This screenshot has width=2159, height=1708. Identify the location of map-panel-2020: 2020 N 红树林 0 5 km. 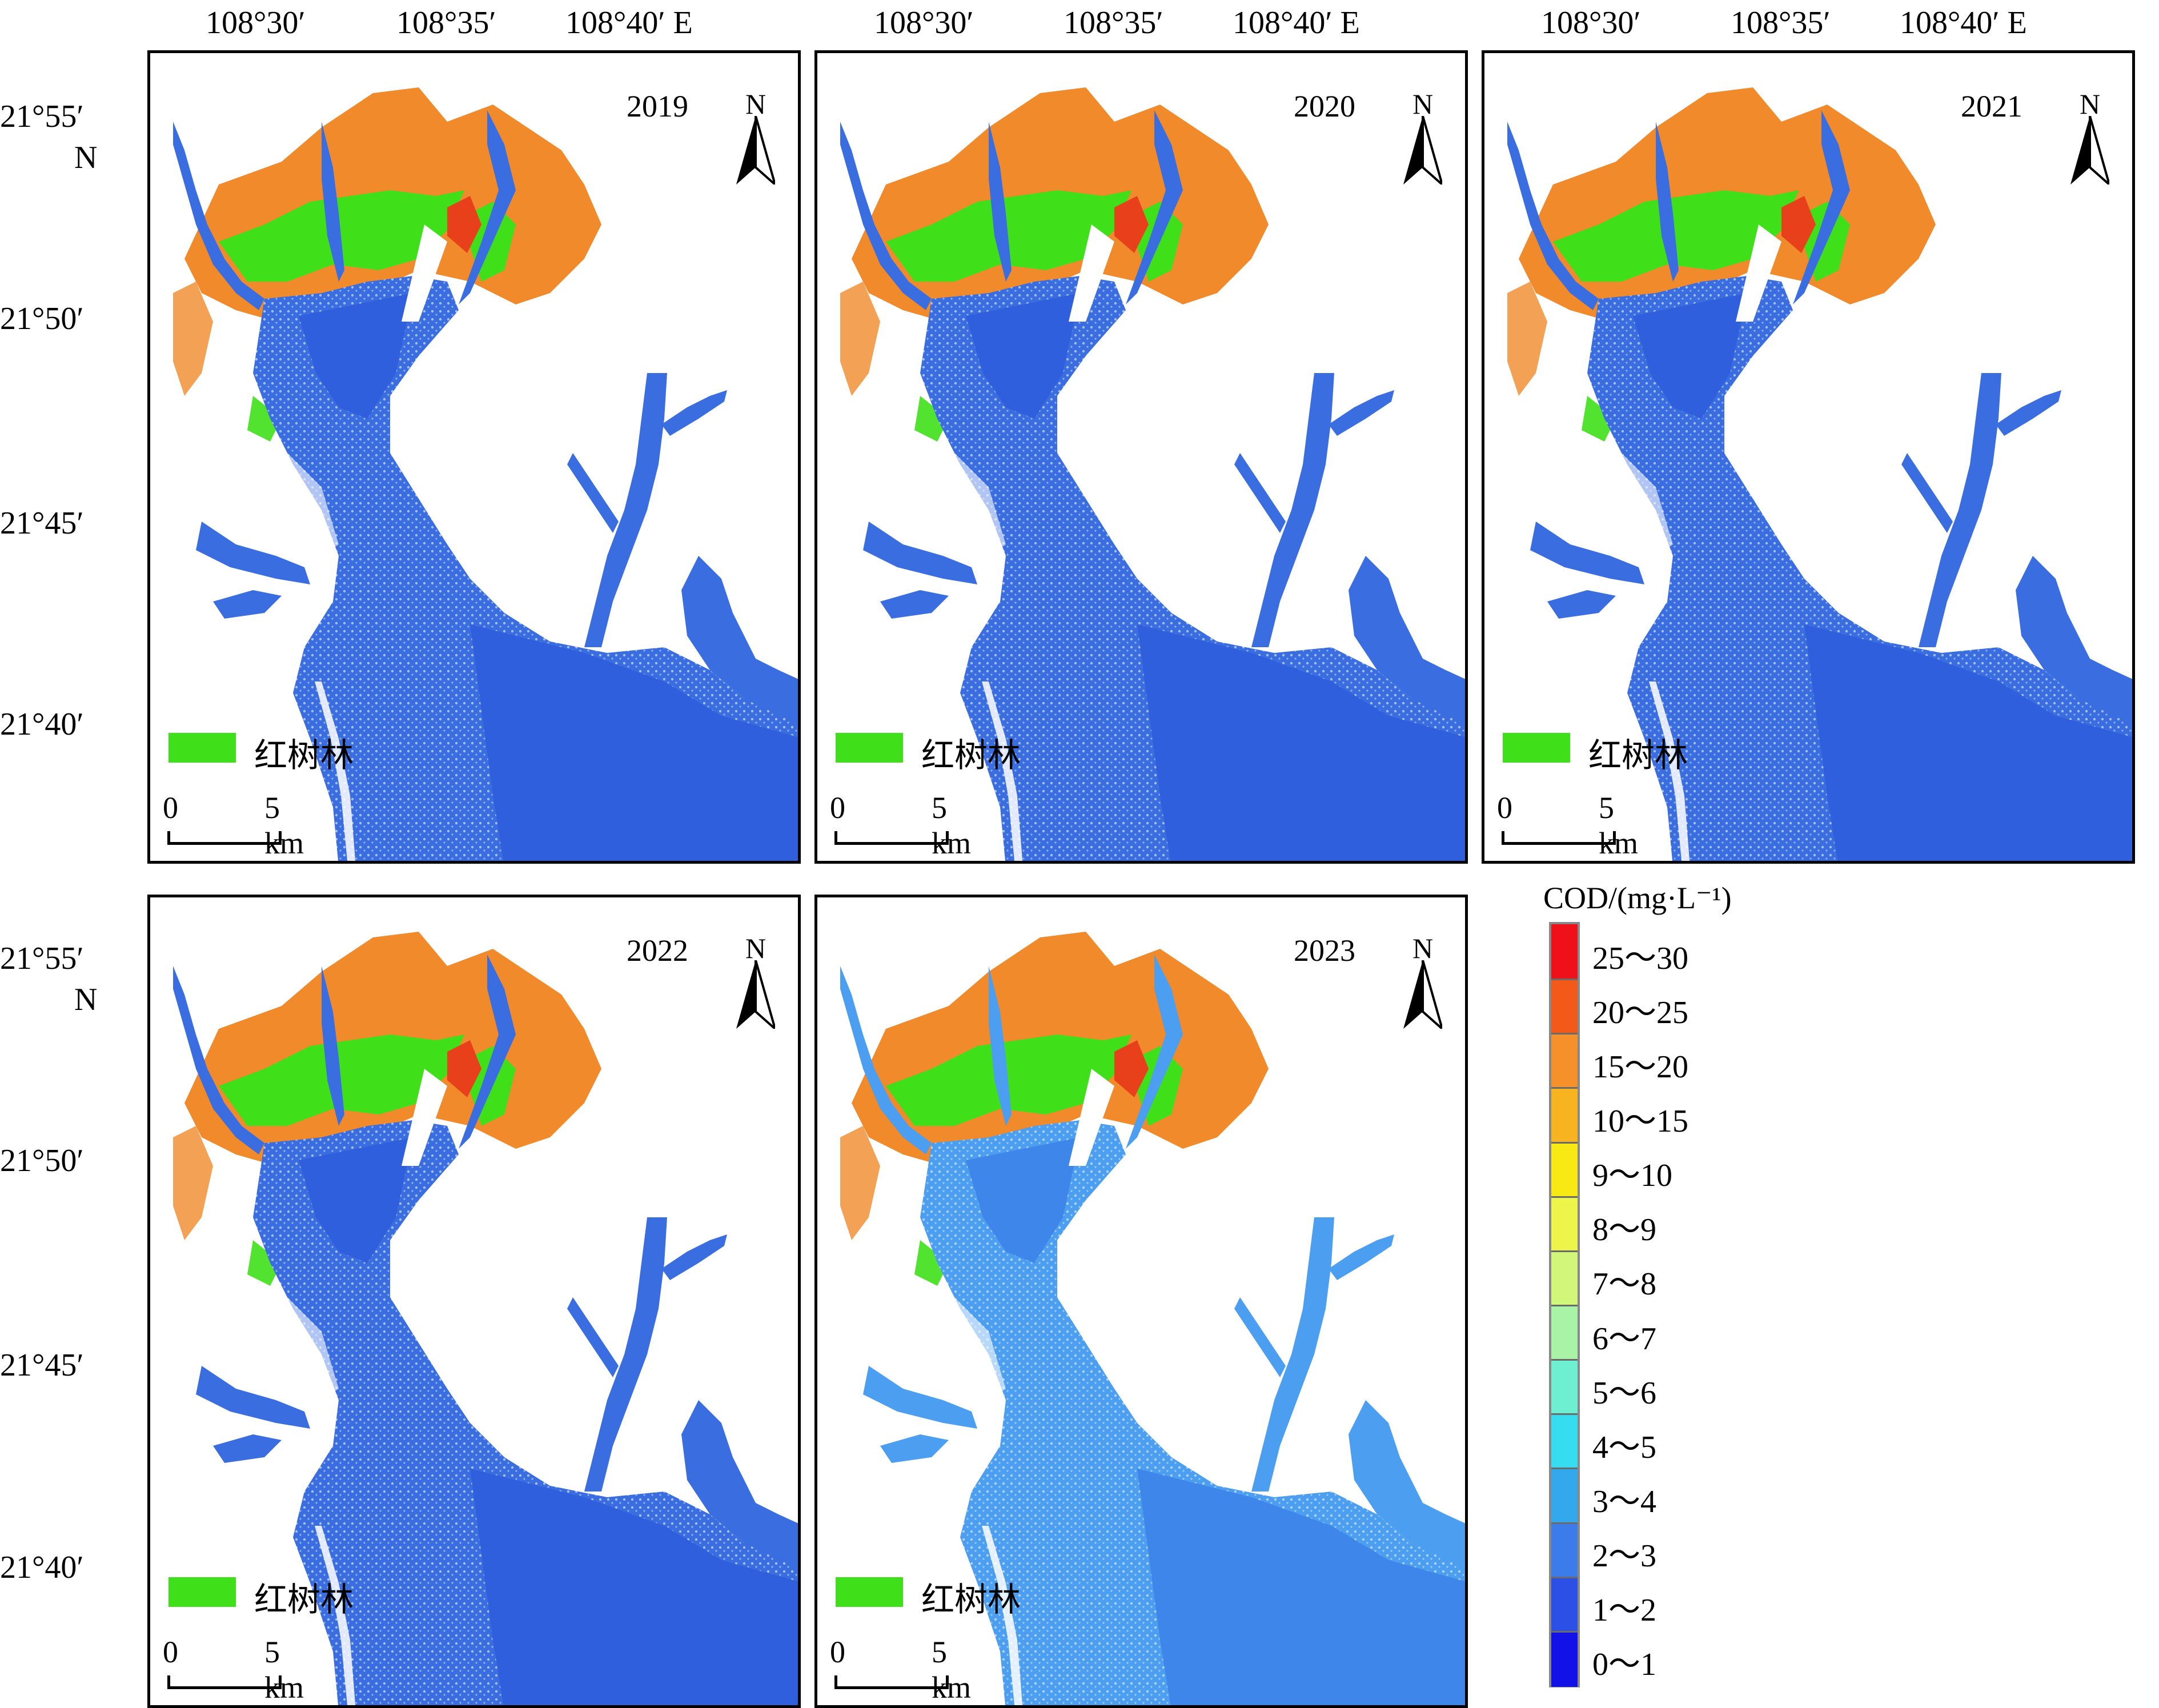
(1141, 457).